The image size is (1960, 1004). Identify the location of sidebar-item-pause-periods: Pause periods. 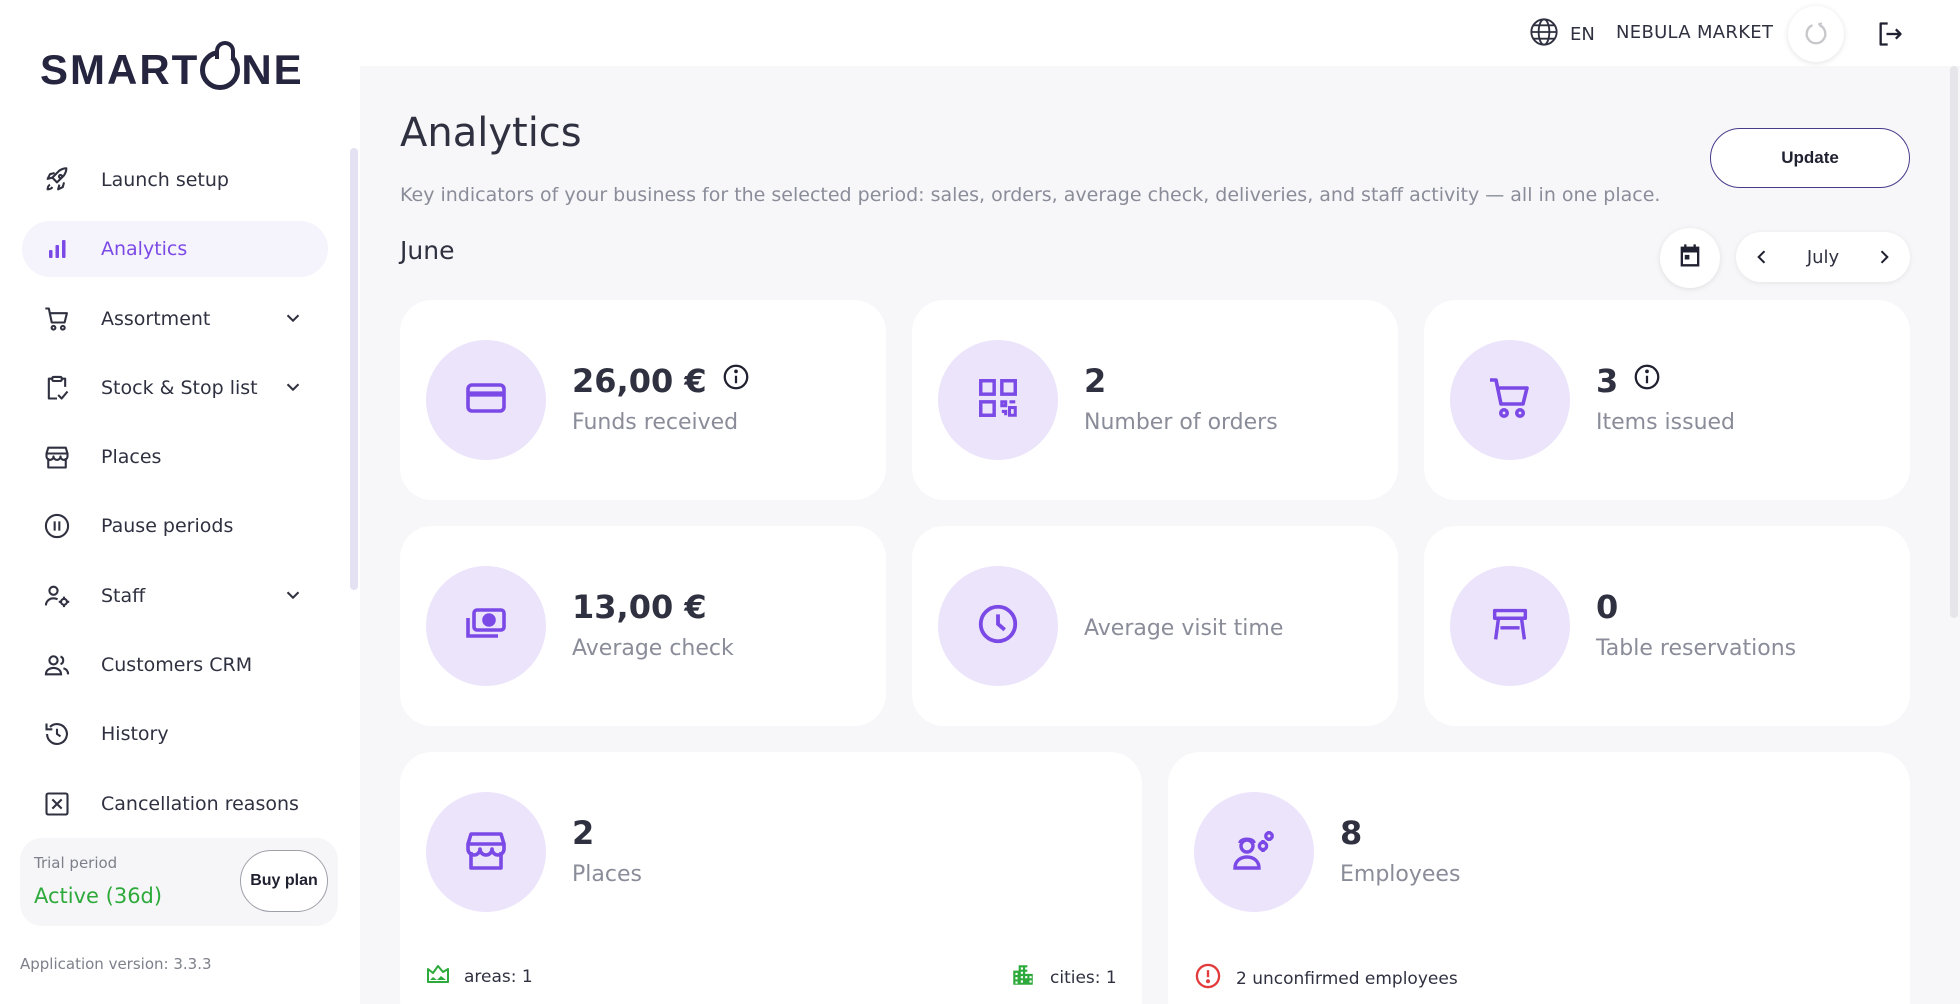
(175, 526).